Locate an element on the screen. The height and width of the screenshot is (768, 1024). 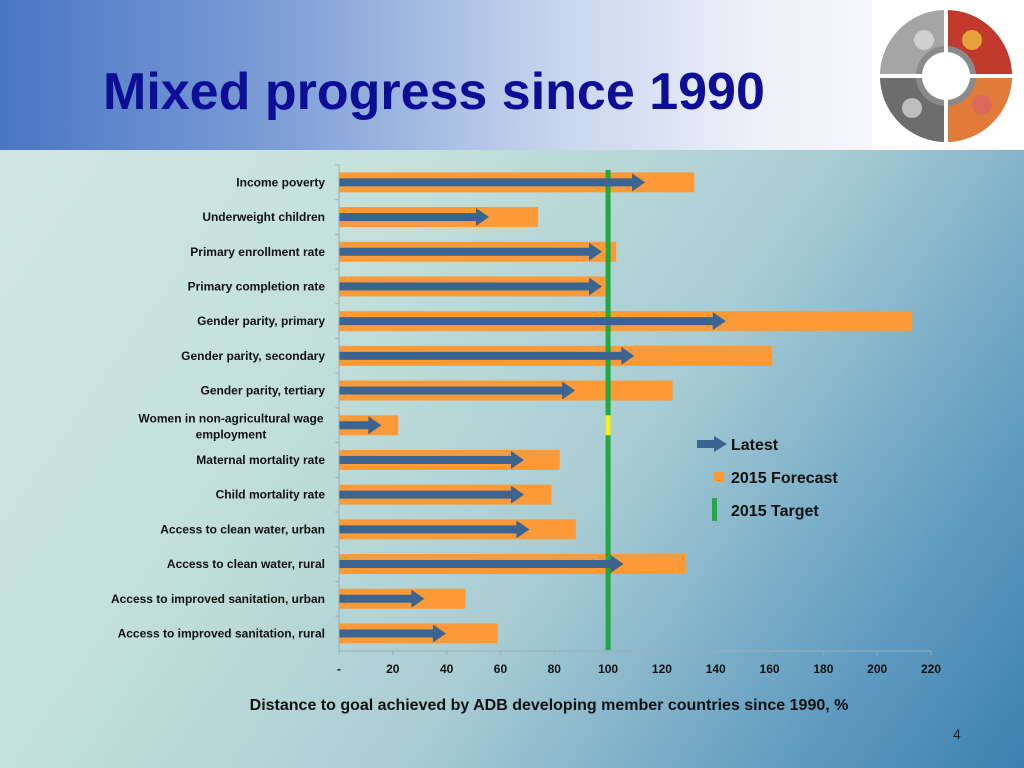
legend-latest-label: Latest is located at coordinates (755, 445).